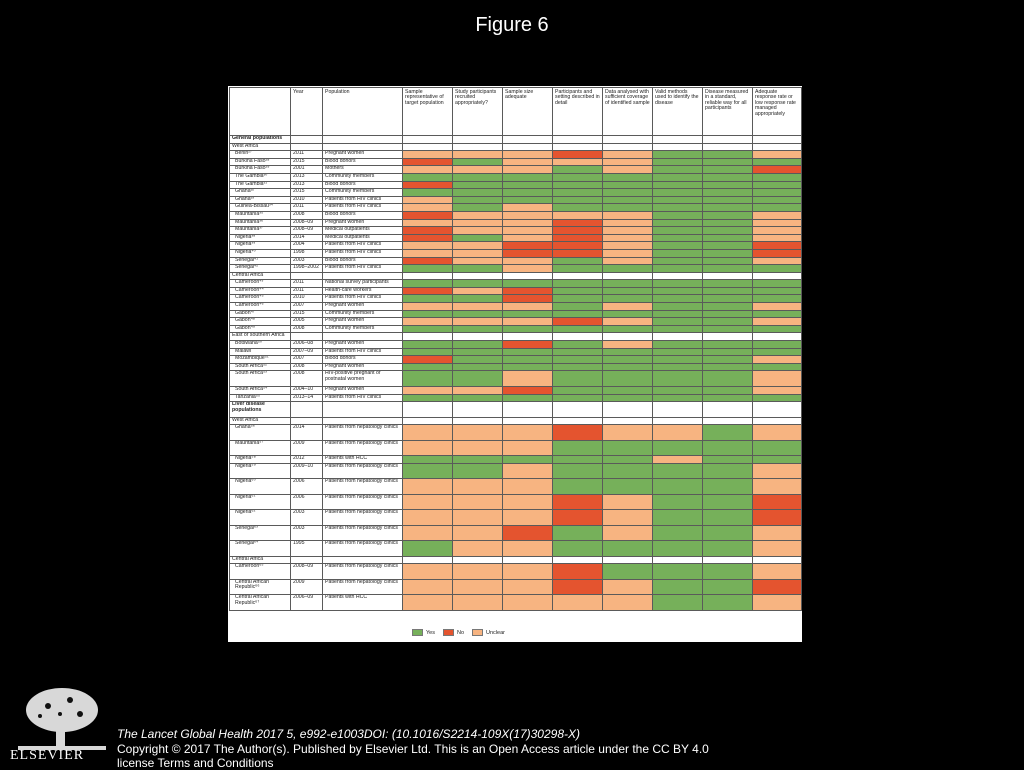  I want to click on table-row: Mozambique⁵¹ 2007 Blood donors, so click(515, 359).